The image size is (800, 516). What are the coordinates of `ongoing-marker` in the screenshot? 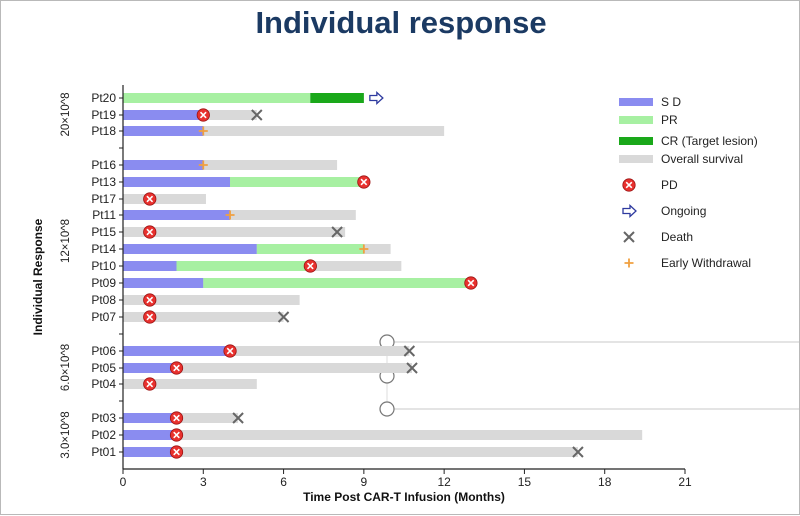 It's located at (376, 98).